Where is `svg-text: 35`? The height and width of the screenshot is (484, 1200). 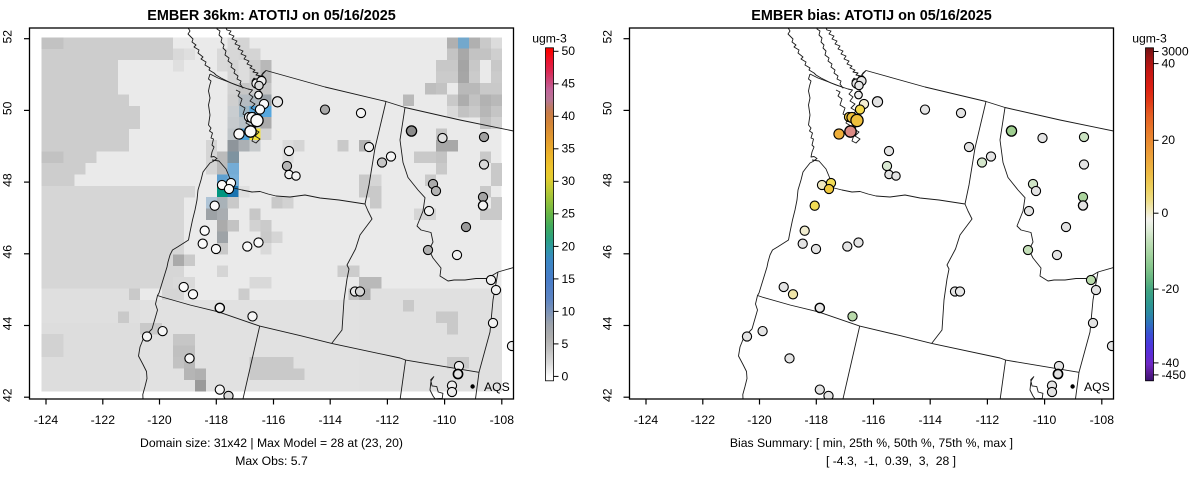 svg-text: 35 is located at coordinates (569, 149).